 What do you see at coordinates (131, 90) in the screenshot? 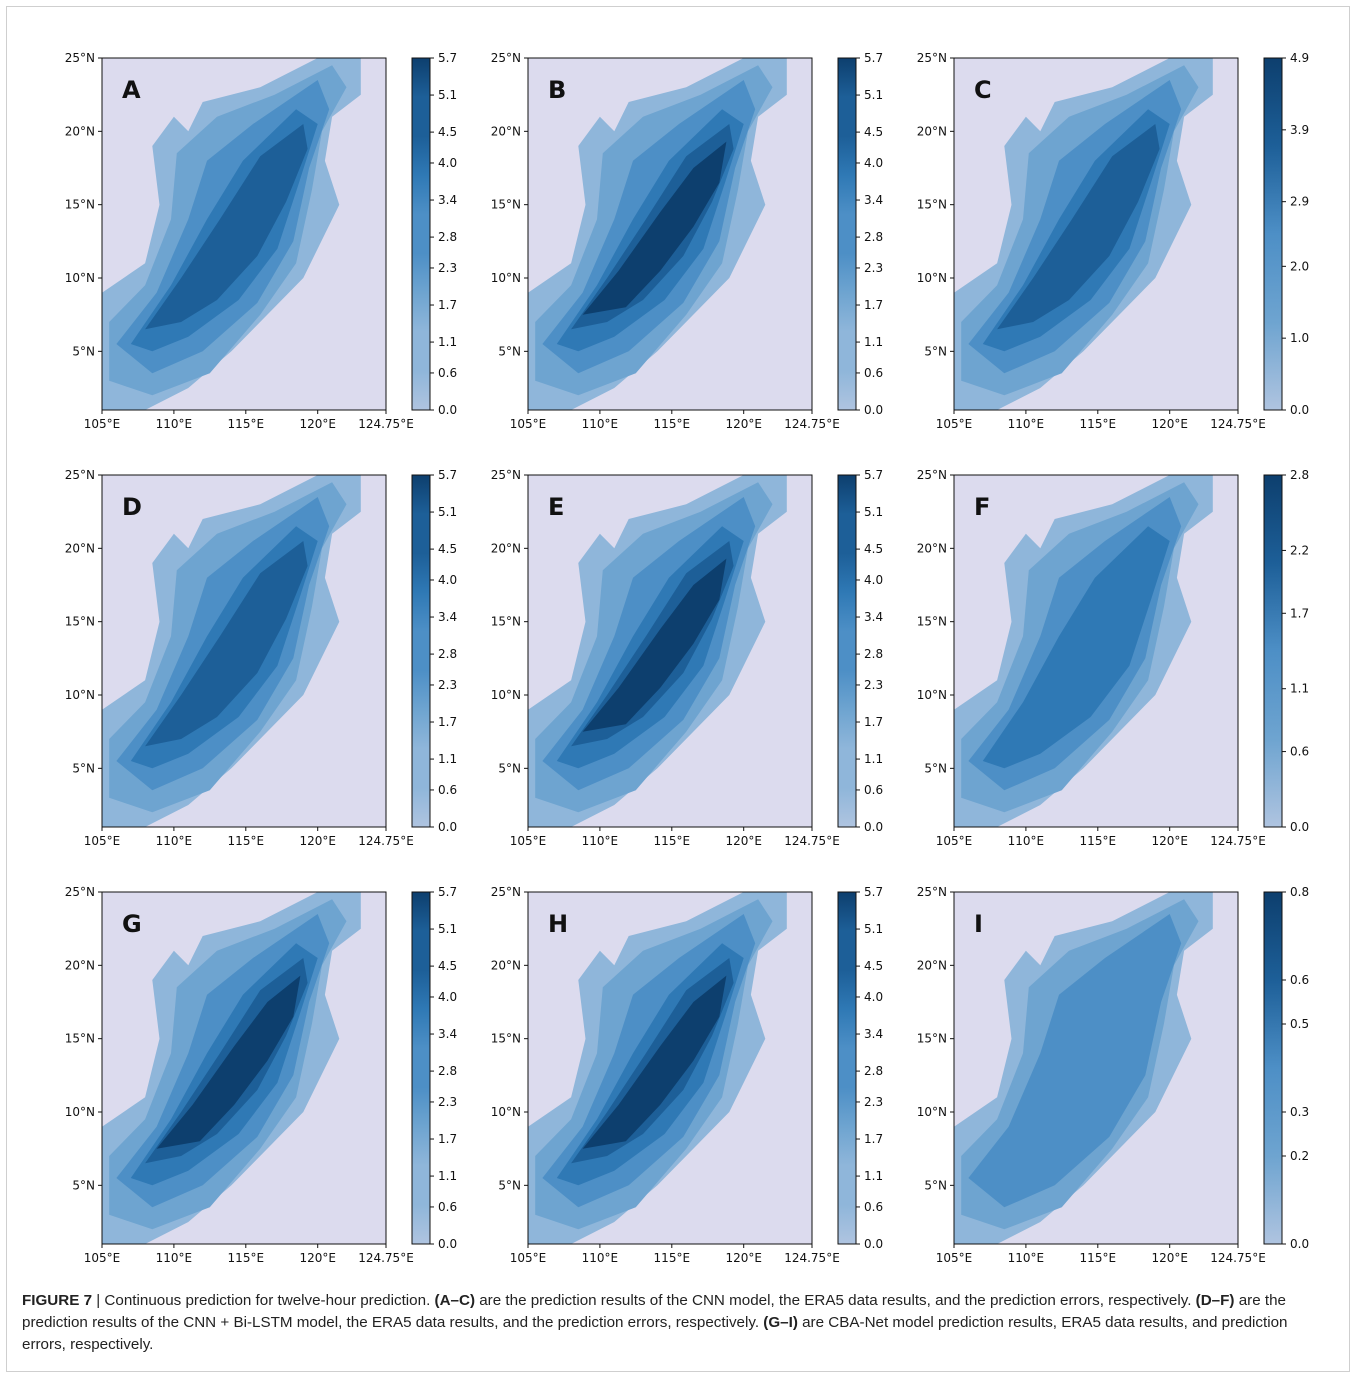
I see `panel-letter: A` at bounding box center [131, 90].